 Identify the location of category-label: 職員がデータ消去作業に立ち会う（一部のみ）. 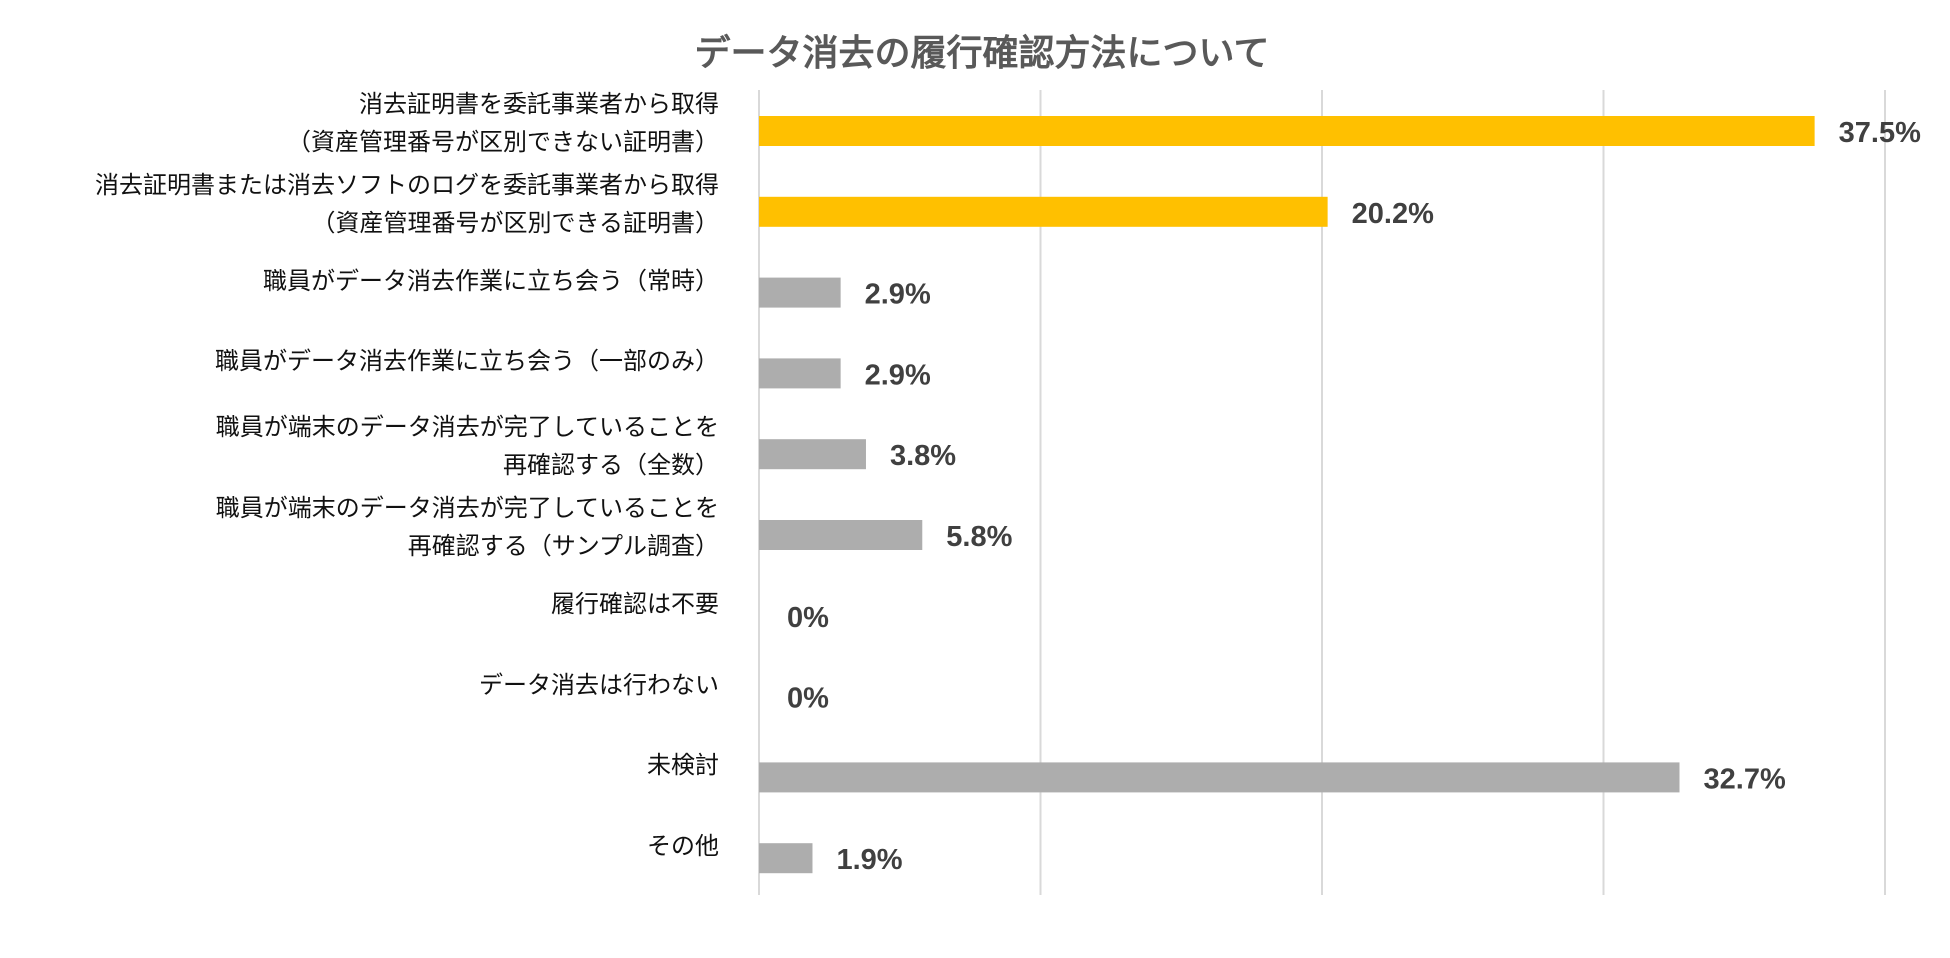
(467, 361).